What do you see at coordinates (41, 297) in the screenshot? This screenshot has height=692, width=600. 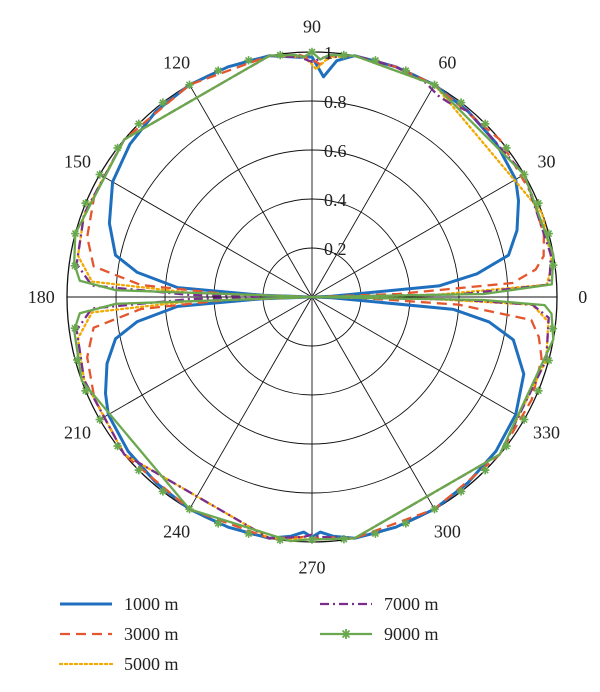 I see `angle-tick-label: 180` at bounding box center [41, 297].